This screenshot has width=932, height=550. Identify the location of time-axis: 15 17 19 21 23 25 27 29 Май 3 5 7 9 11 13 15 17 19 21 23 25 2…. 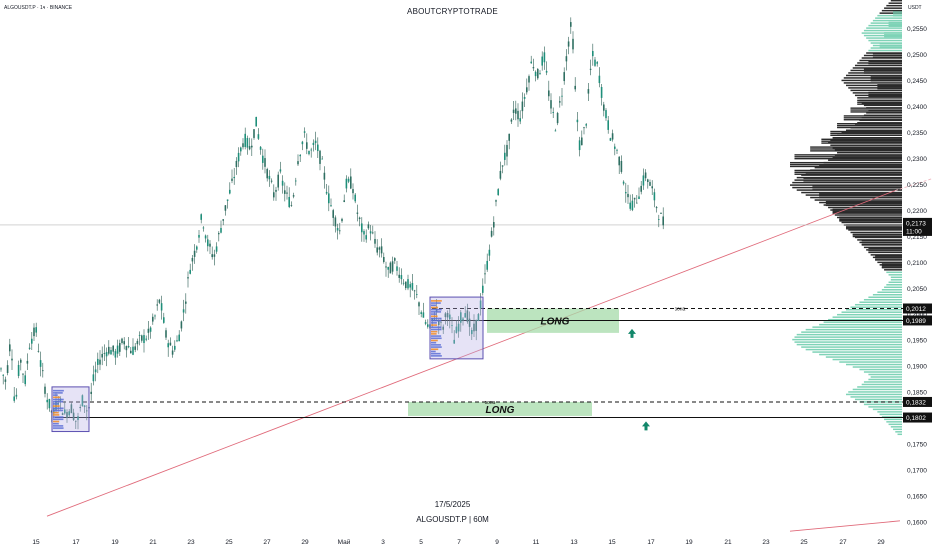
(458, 542).